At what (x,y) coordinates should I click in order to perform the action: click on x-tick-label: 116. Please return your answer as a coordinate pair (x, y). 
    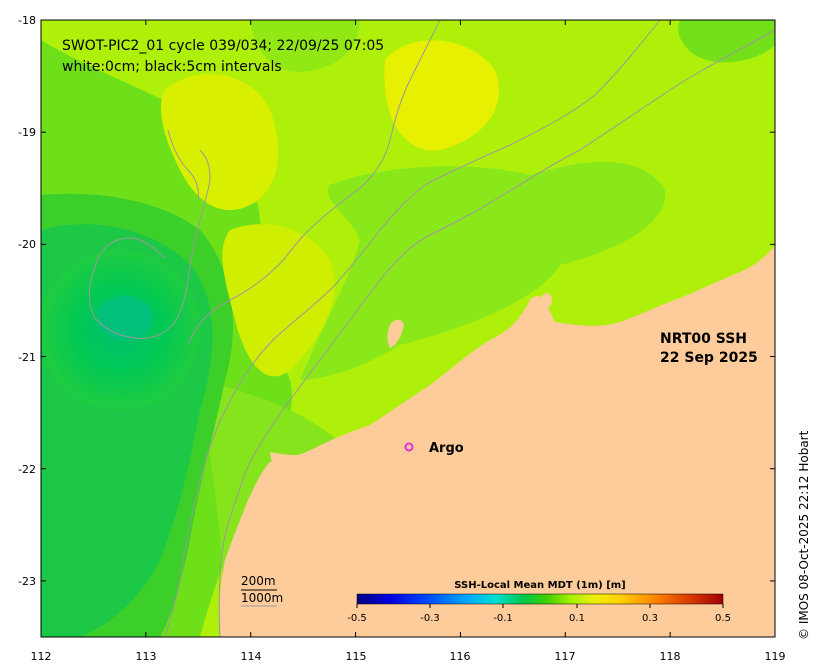
    Looking at the image, I should click on (460, 656).